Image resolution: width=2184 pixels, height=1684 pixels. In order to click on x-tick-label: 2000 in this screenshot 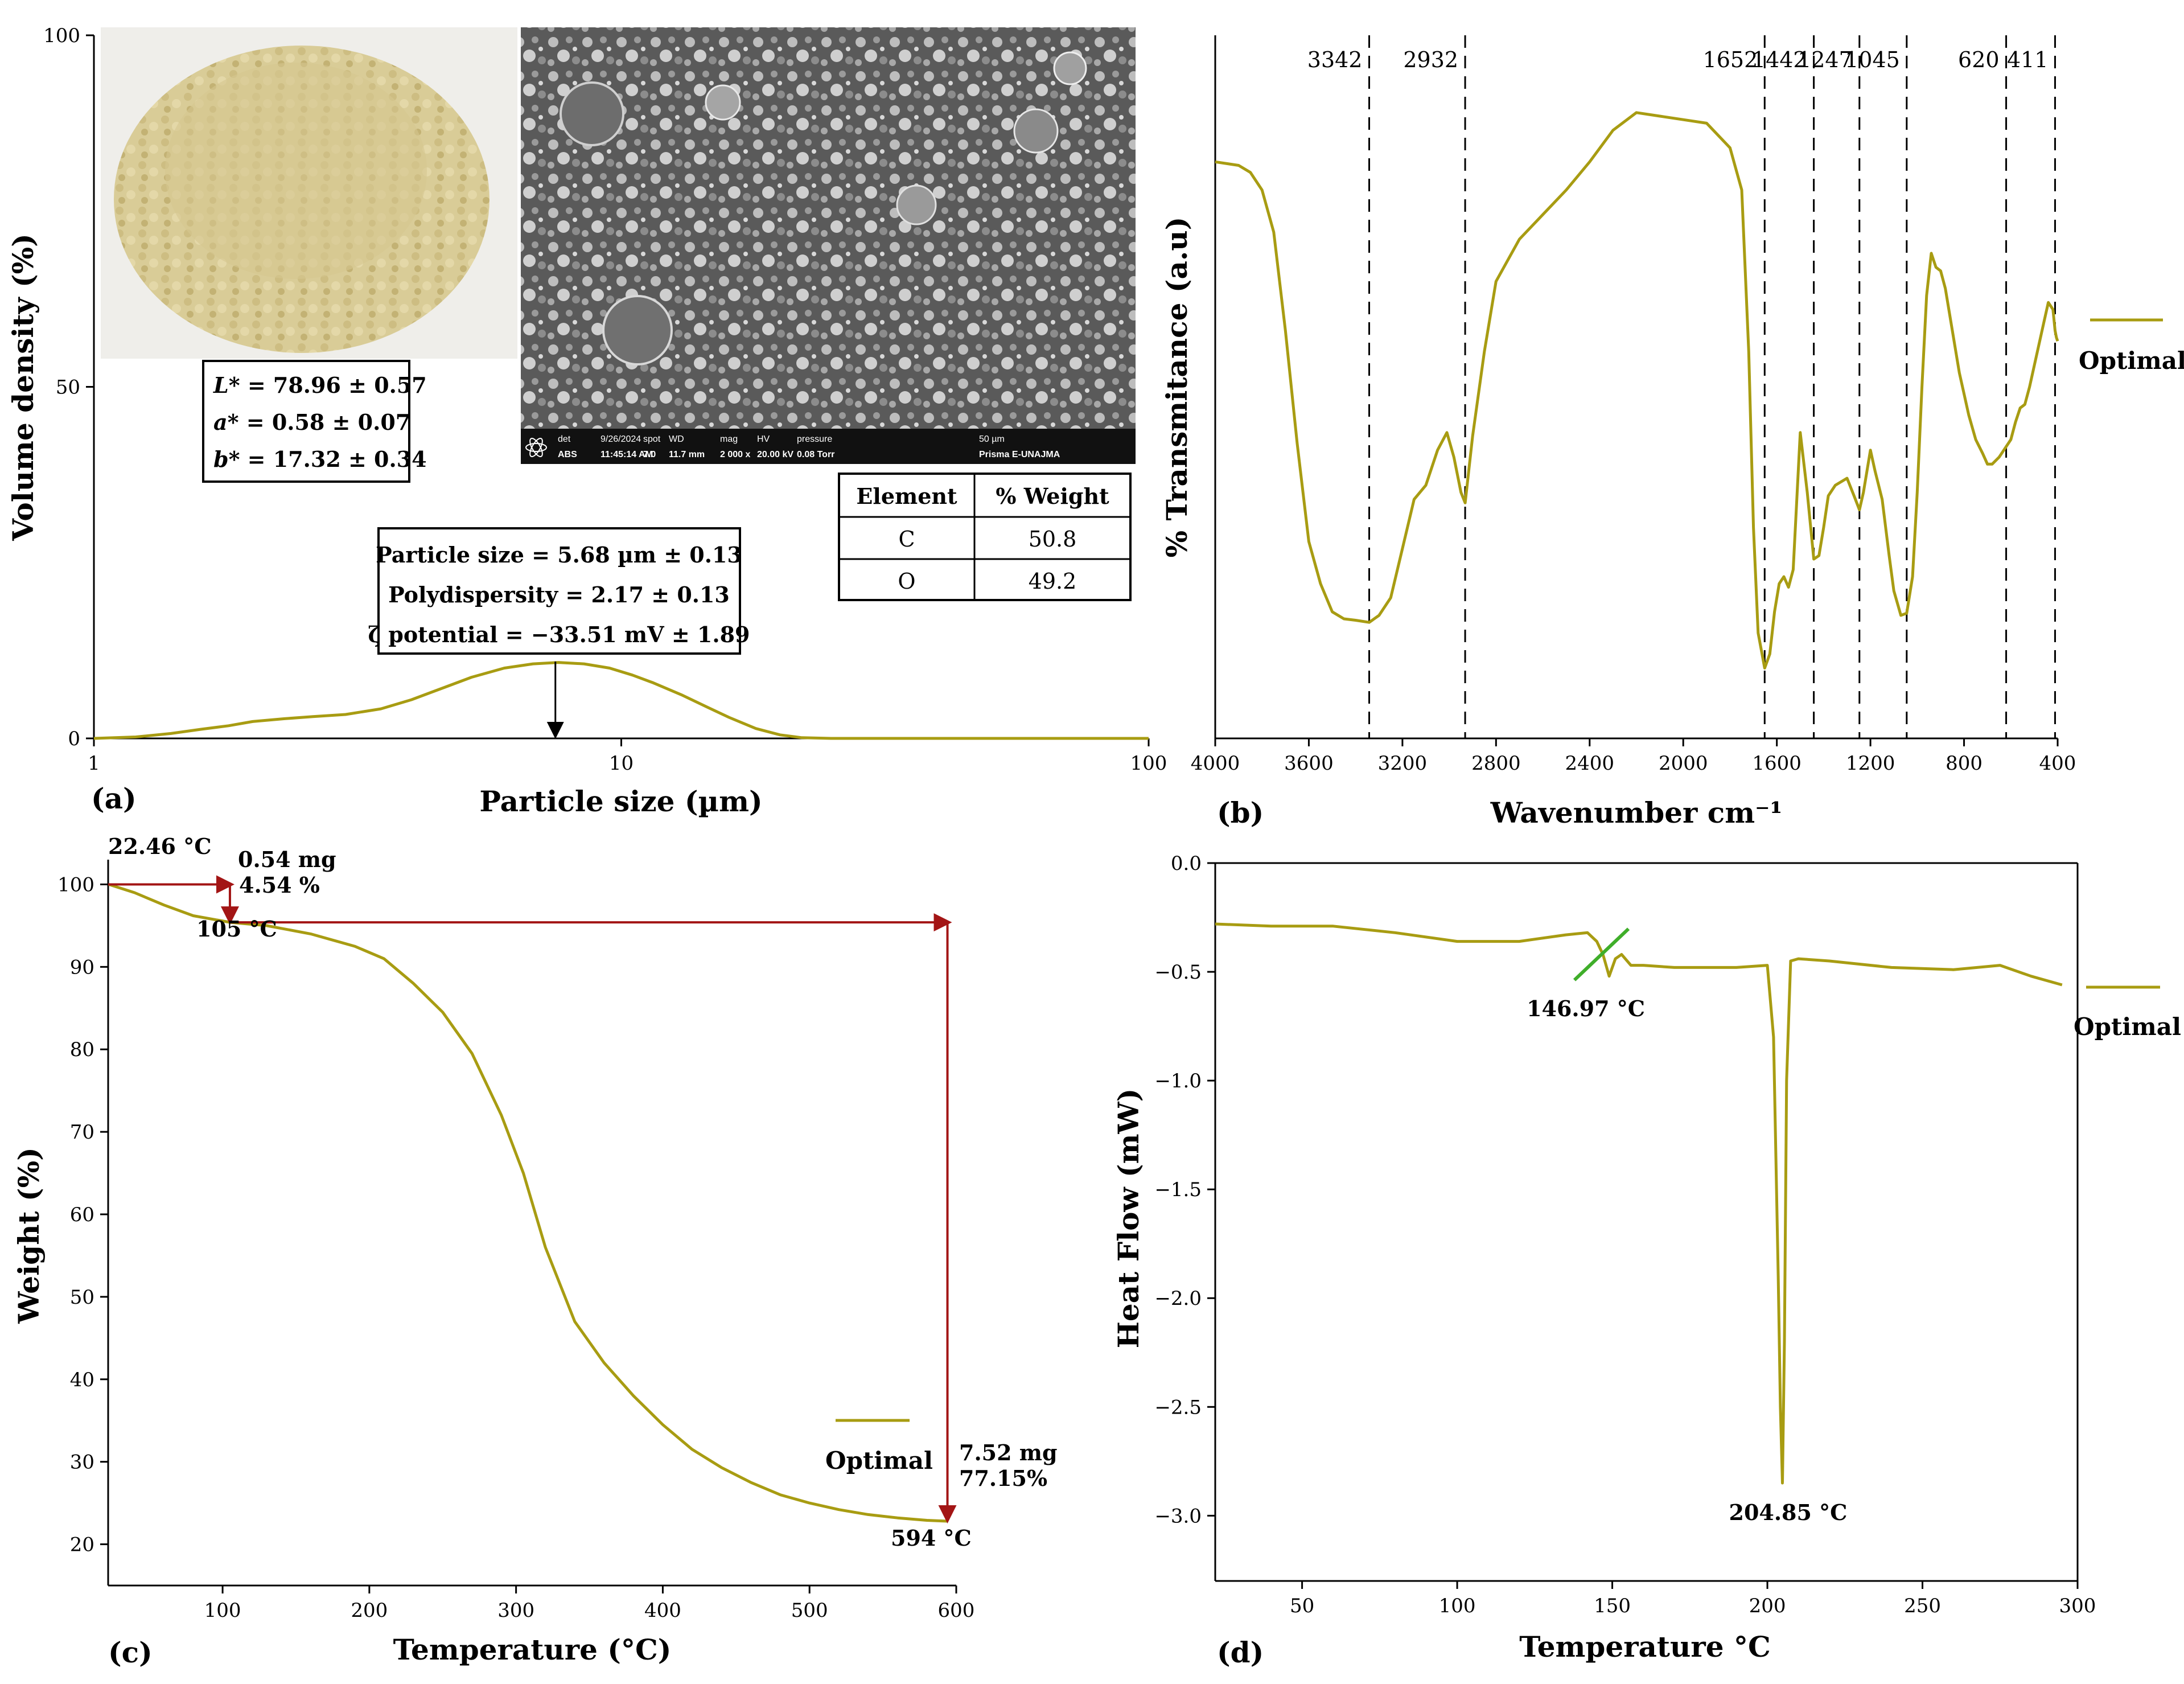, I will do `click(1683, 763)`.